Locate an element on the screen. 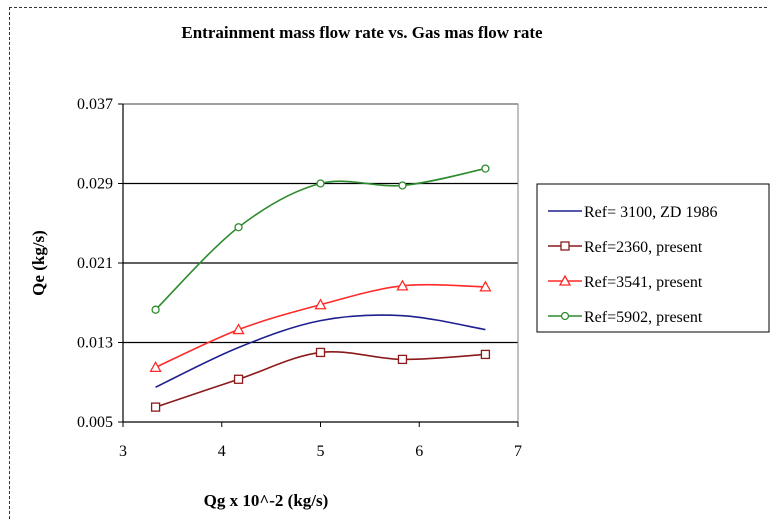 This screenshot has width=770, height=523. x-tick-label: 6 is located at coordinates (419, 451).